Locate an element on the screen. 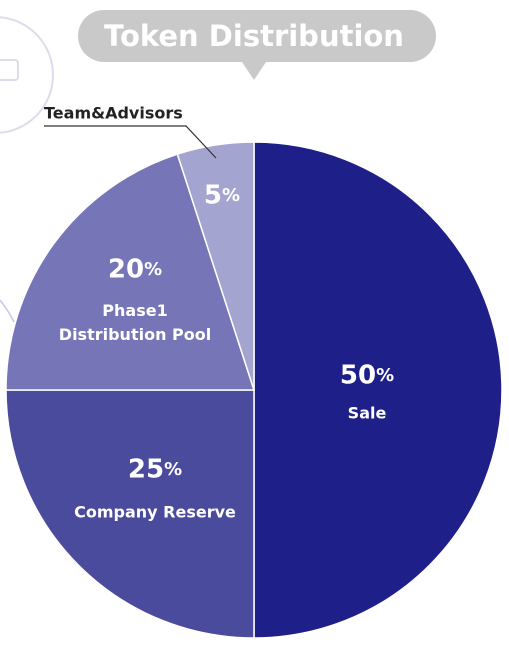 The width and height of the screenshot is (509, 648). decor-line is located at coordinates (7, 311).